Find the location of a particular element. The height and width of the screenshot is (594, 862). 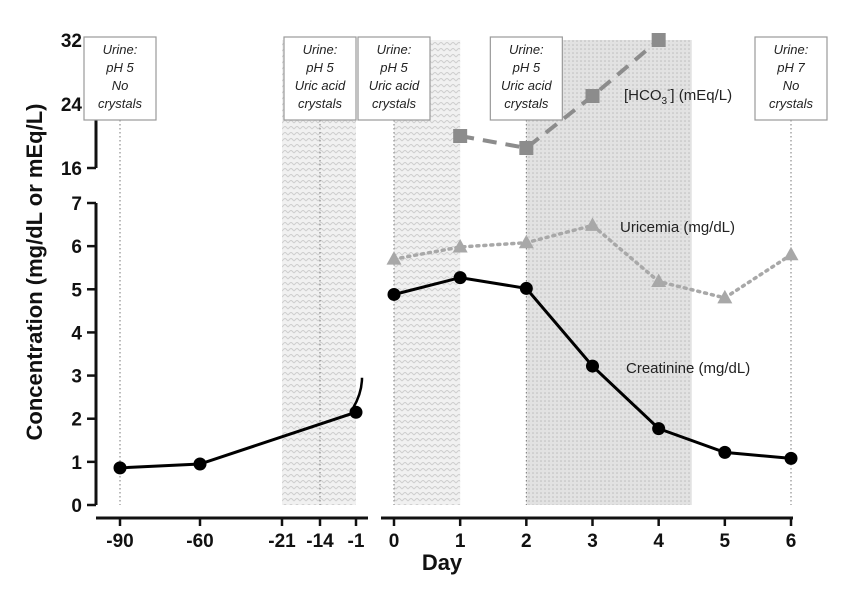

urine-note-line: pH 7 is located at coordinates (790, 67).